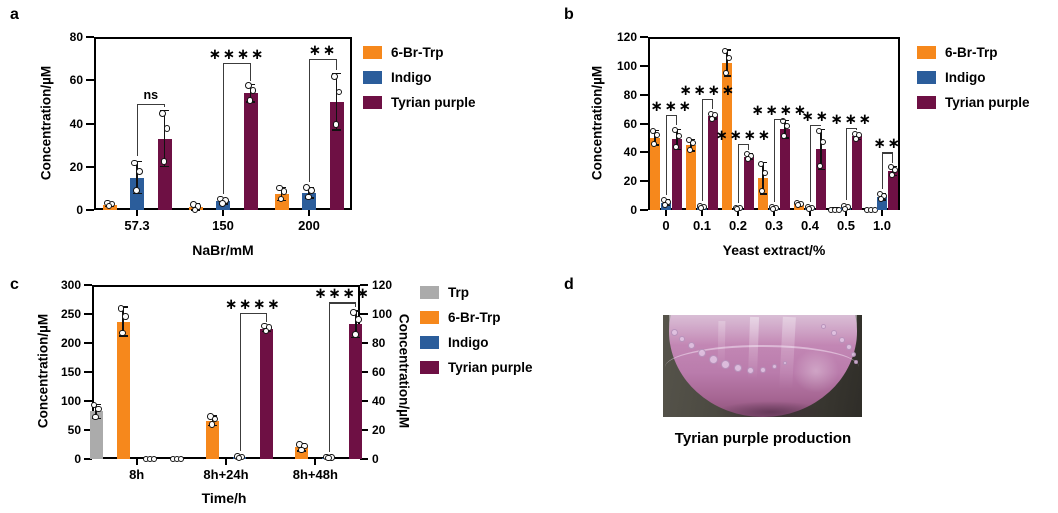  I want to click on y-tick-label-right: 0, so click(375, 459).